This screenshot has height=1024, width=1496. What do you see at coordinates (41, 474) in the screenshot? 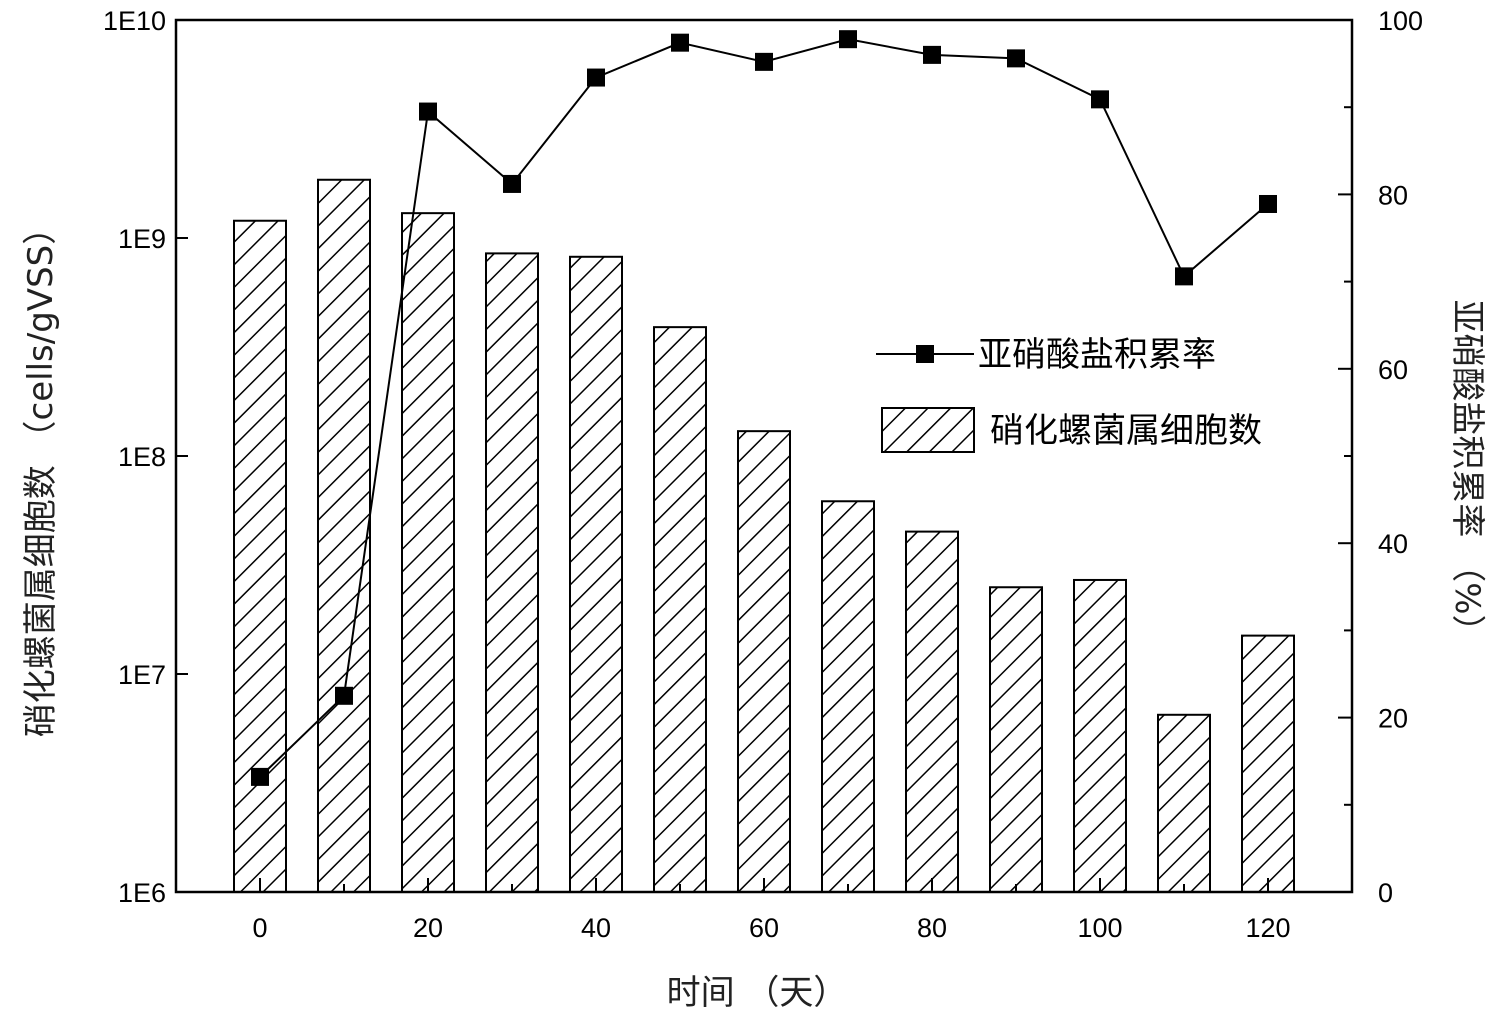
I see `y-axis-left-title: 硝化螺菌属细胞数 （cells/gVSS）` at bounding box center [41, 474].